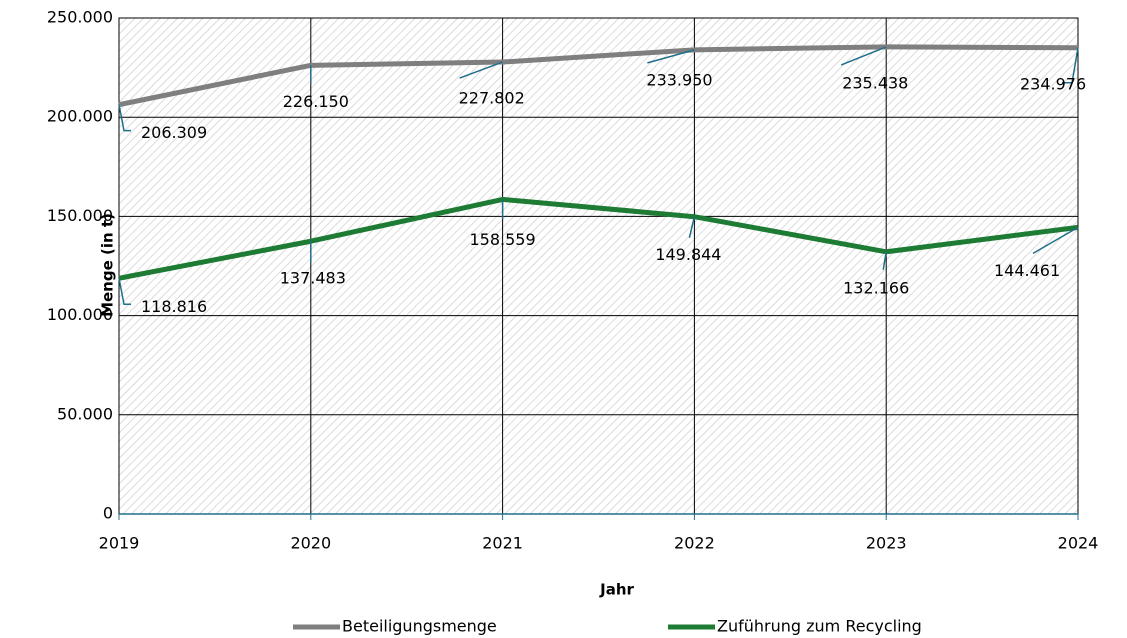  What do you see at coordinates (1053, 83) in the screenshot?
I see `data-label: 234.976` at bounding box center [1053, 83].